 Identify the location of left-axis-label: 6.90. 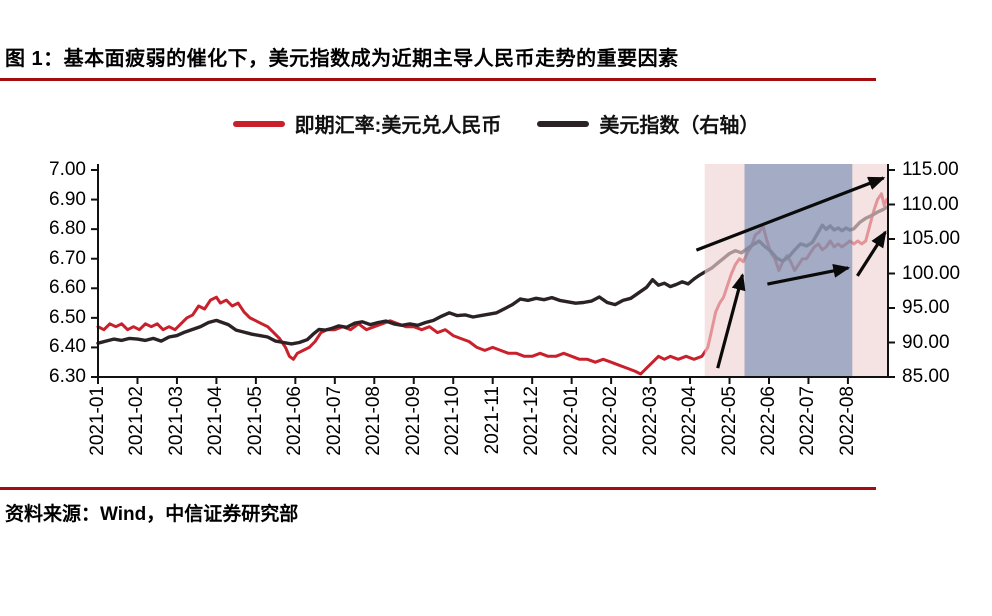
(67, 199).